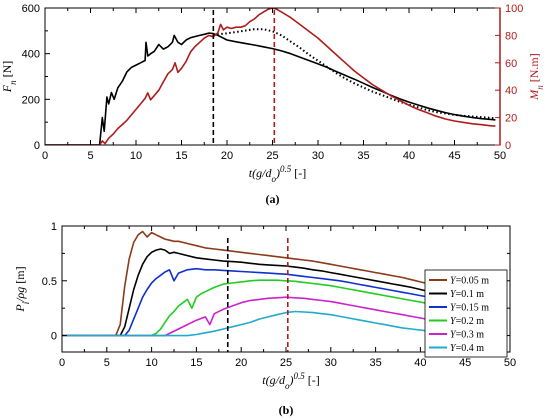  I want to click on legend-entry: Y=0.4 m, so click(467, 348).